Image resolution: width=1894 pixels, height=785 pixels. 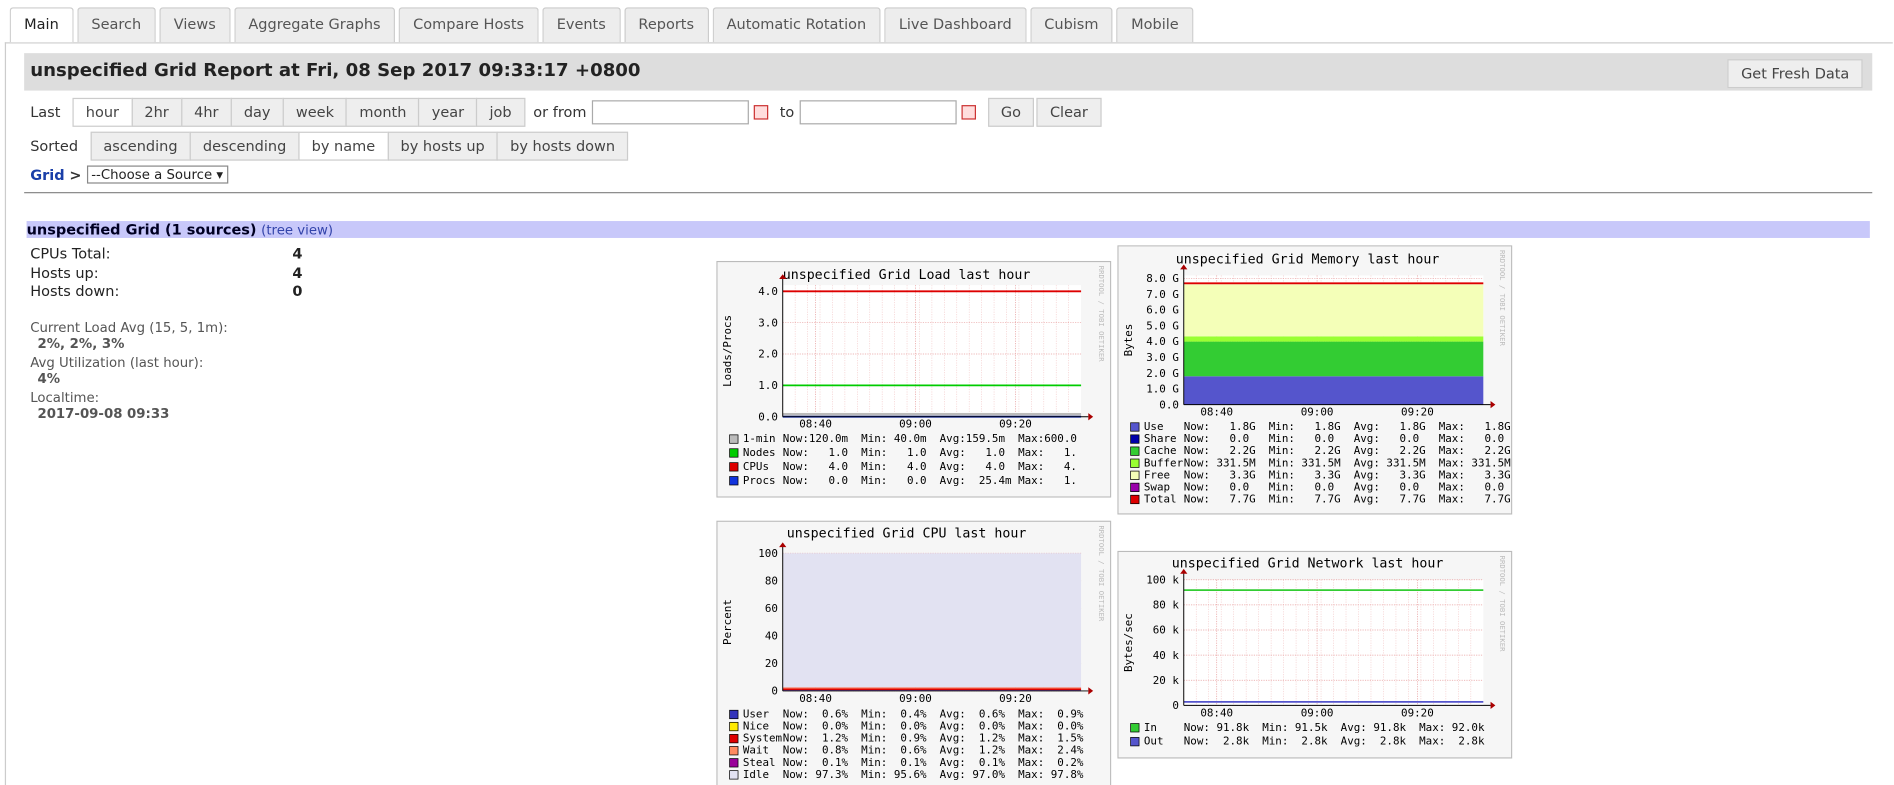 What do you see at coordinates (878, 112) in the screenshot?
I see `to-input` at bounding box center [878, 112].